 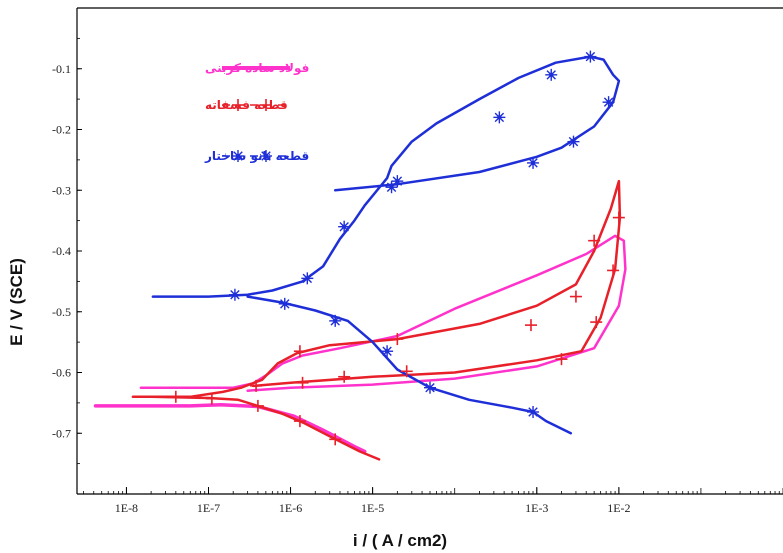 I want to click on x-tick-label: 1E-3, so click(x=536, y=508).